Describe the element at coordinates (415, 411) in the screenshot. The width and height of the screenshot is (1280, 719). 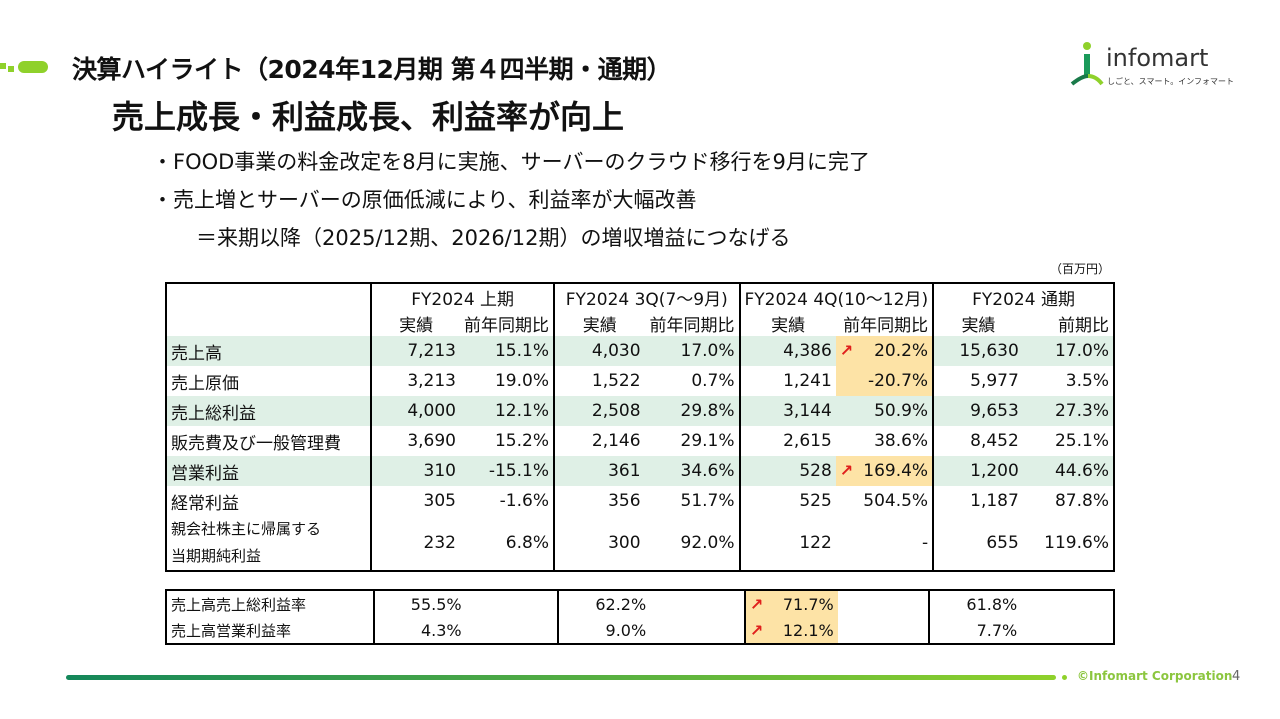
I see `value-cell: 4,000` at that location.